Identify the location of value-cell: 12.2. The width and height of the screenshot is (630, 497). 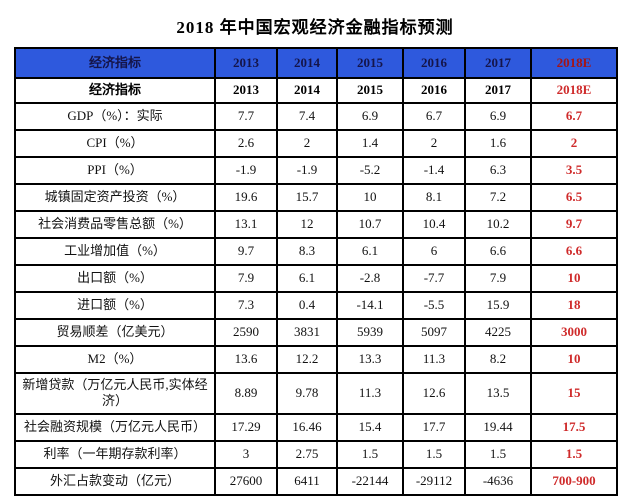
(307, 359).